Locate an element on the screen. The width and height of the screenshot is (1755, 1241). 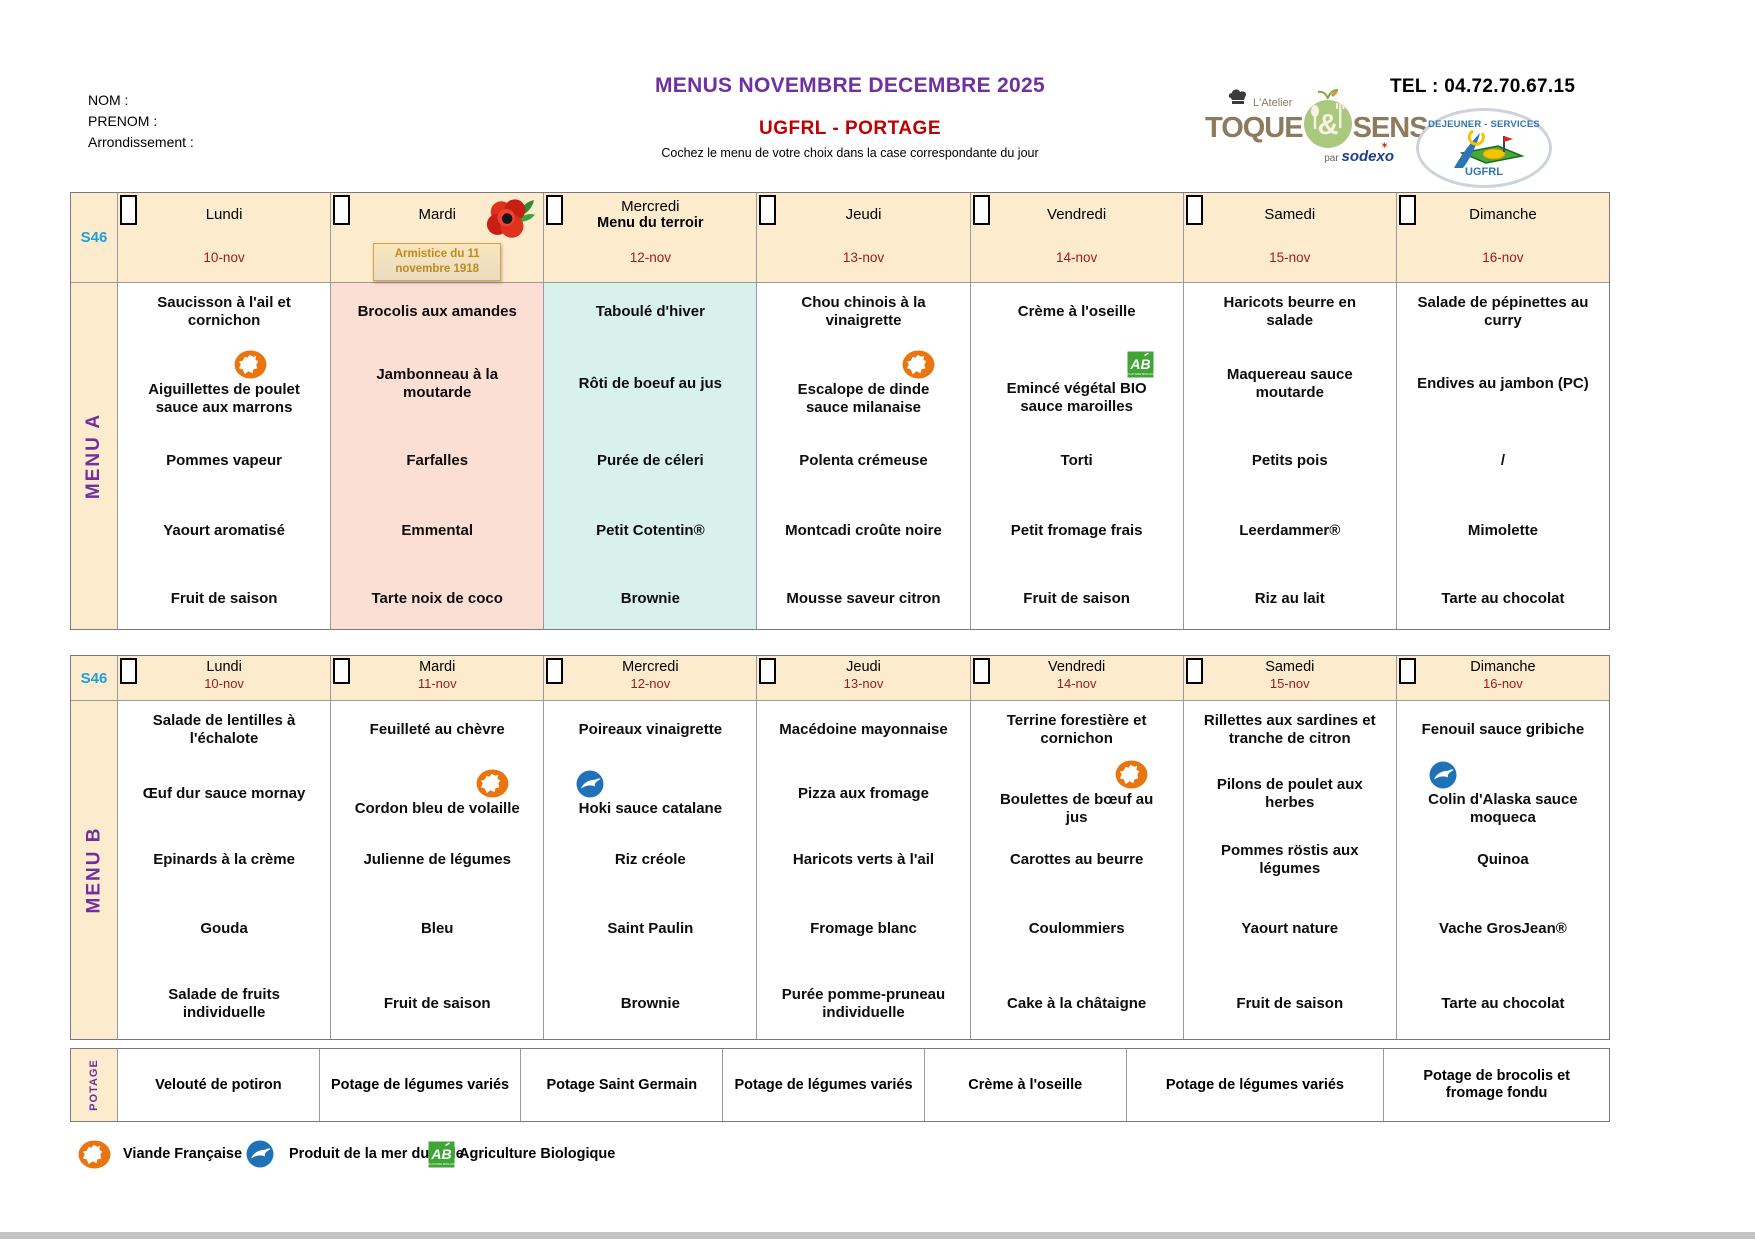
svg-text: AB is located at coordinates (440, 1154).